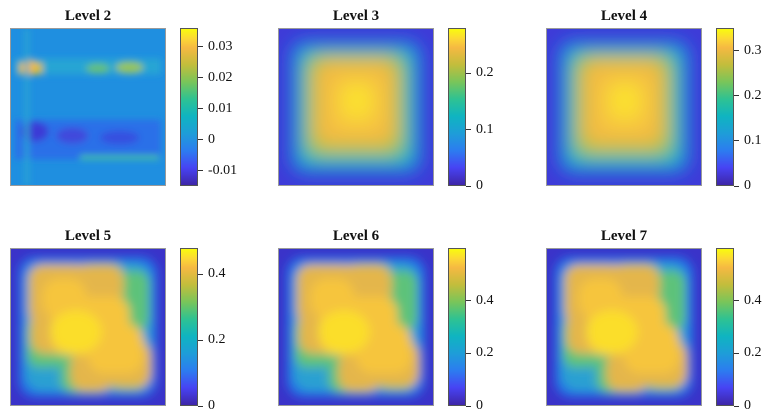 Image resolution: width=764 pixels, height=418 pixels. I want to click on heatmap-panel-1: Level 2 0.03 0.02 0.01 0 -0.01, so click(135, 103).